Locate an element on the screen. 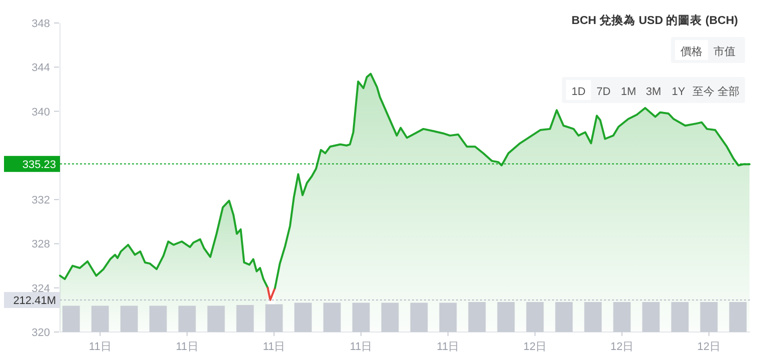 The width and height of the screenshot is (761, 363). text: 212.41M is located at coordinates (34, 301).